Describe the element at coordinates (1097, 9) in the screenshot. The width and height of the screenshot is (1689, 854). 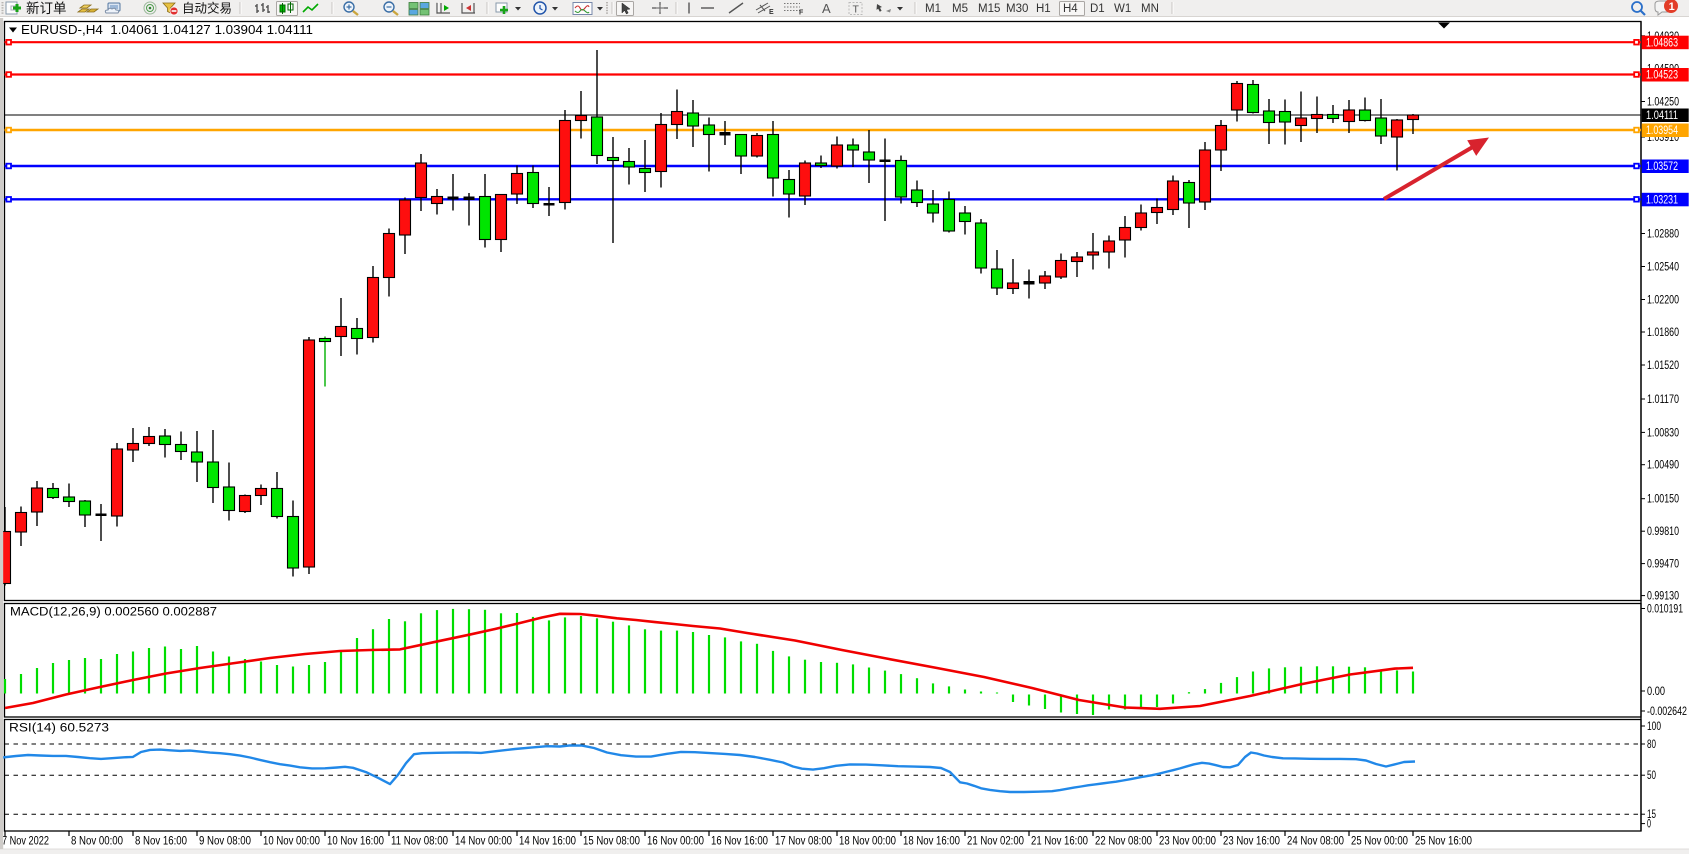
I see `svg-text: D1` at that location.